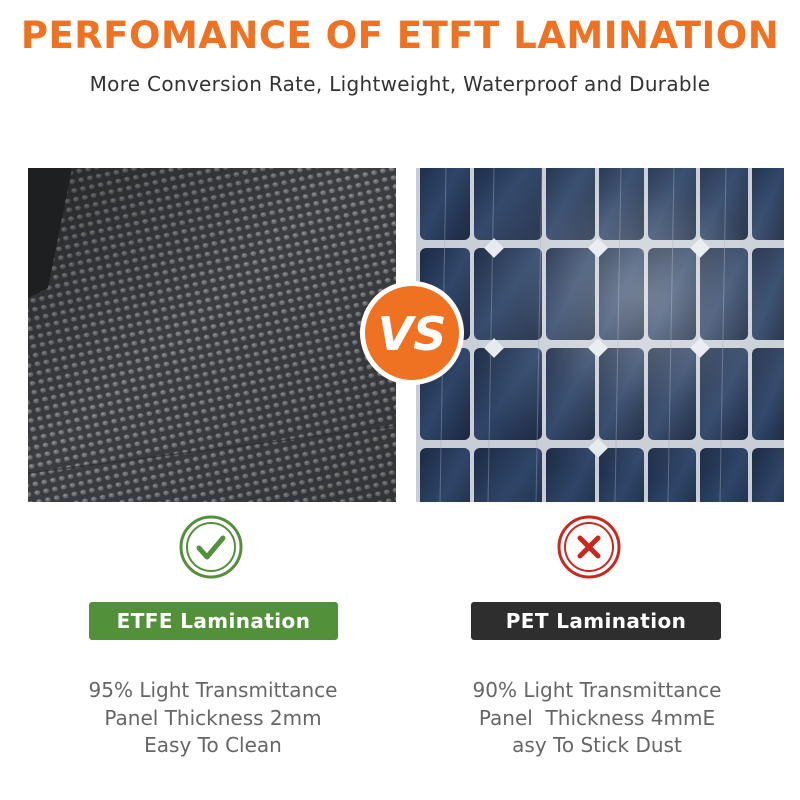  I want to click on etfe-lamination-label: ETFE Lamination, so click(213, 621).